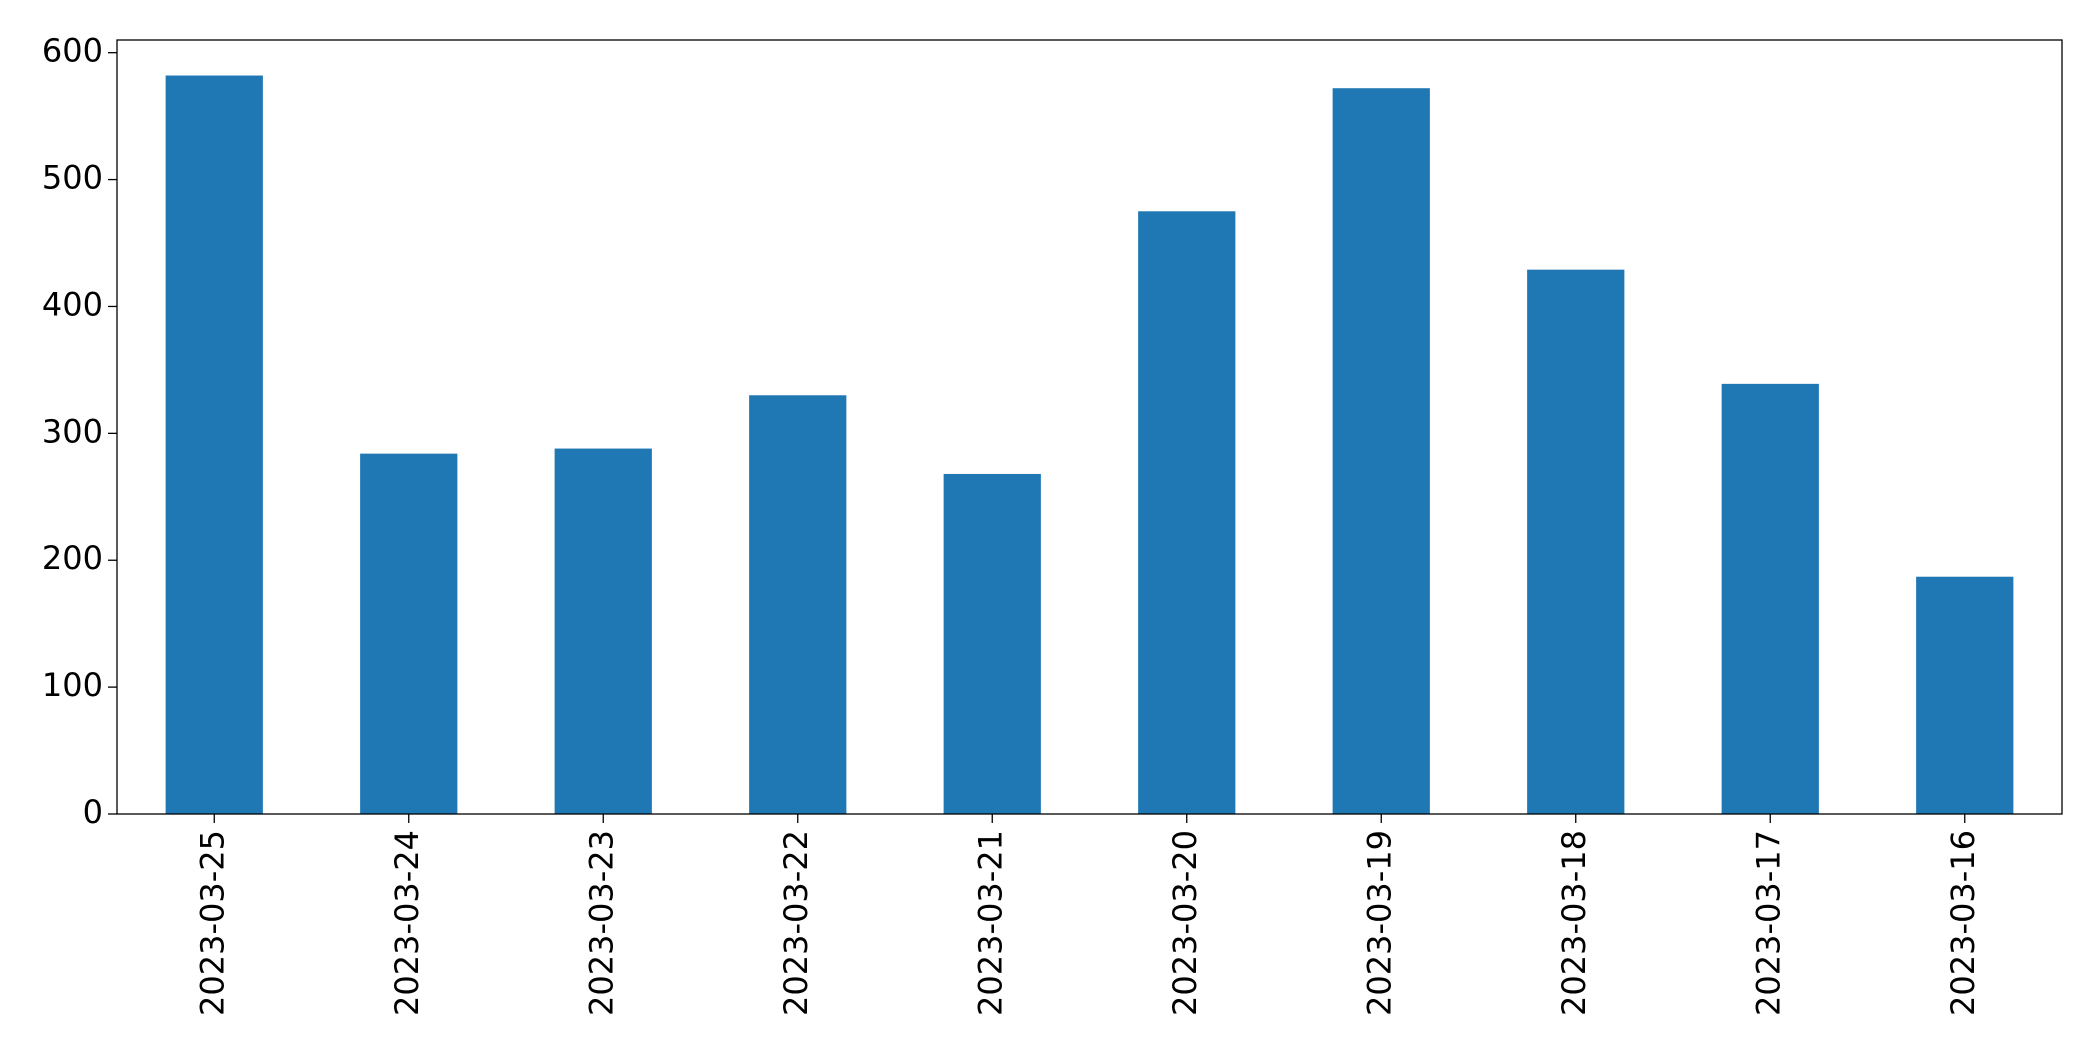 The height and width of the screenshot is (1062, 2093). What do you see at coordinates (1768, 923) in the screenshot?
I see `x-tick-label: 2023-03-17` at bounding box center [1768, 923].